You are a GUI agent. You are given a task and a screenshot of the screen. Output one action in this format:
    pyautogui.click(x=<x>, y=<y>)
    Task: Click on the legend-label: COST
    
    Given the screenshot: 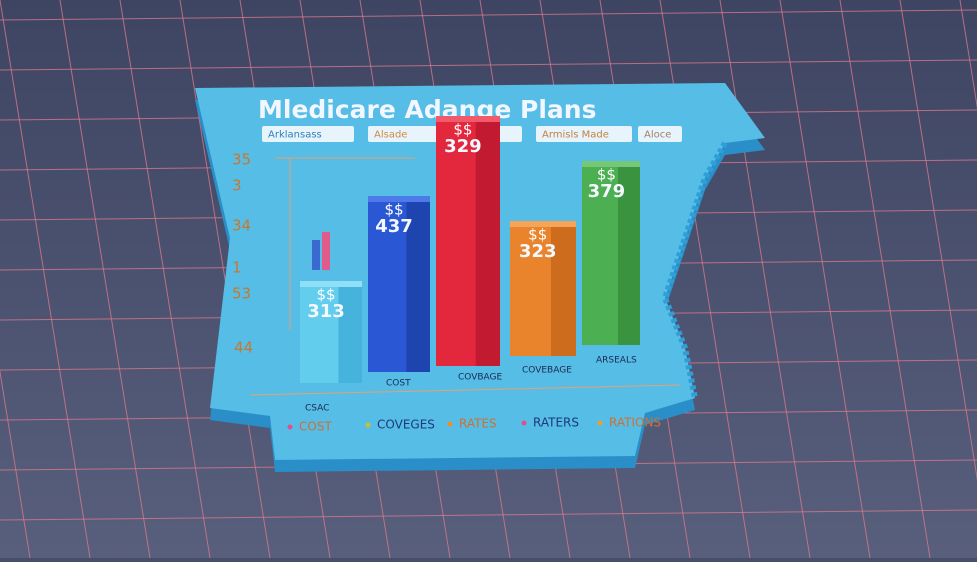 What is the action you would take?
    pyautogui.click(x=315, y=427)
    